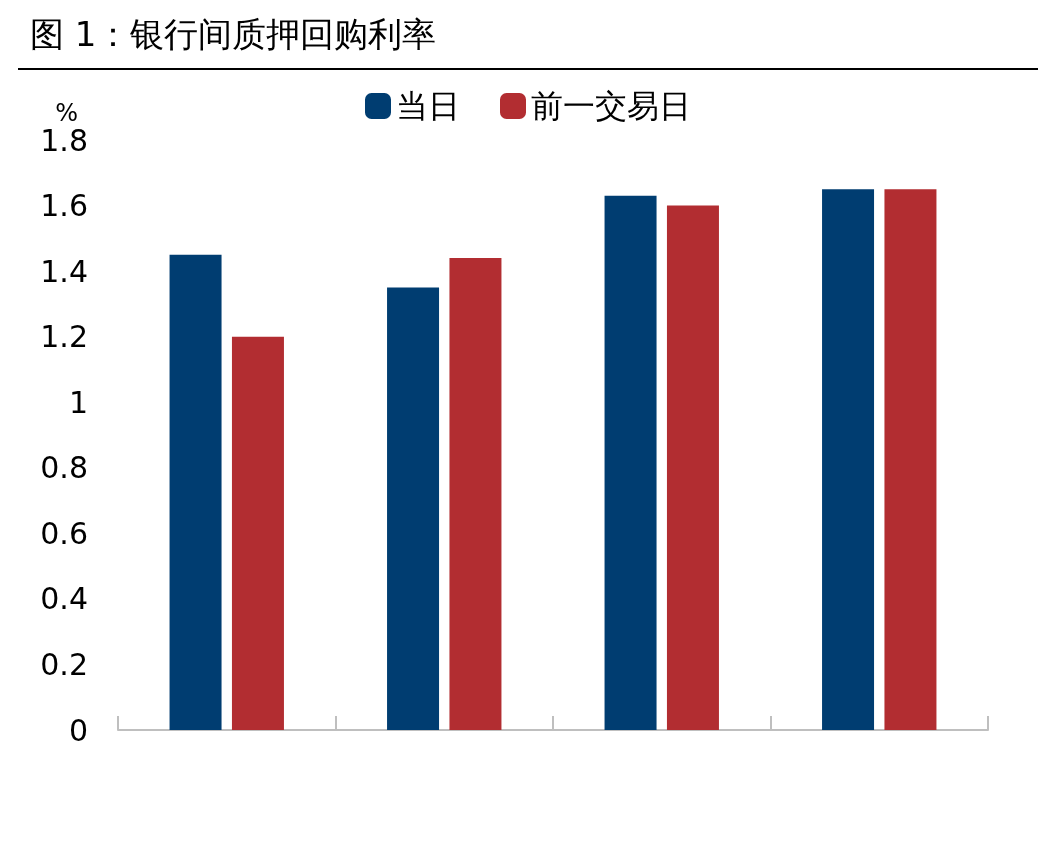  I want to click on y-tick-label: 1.4, so click(64, 271).